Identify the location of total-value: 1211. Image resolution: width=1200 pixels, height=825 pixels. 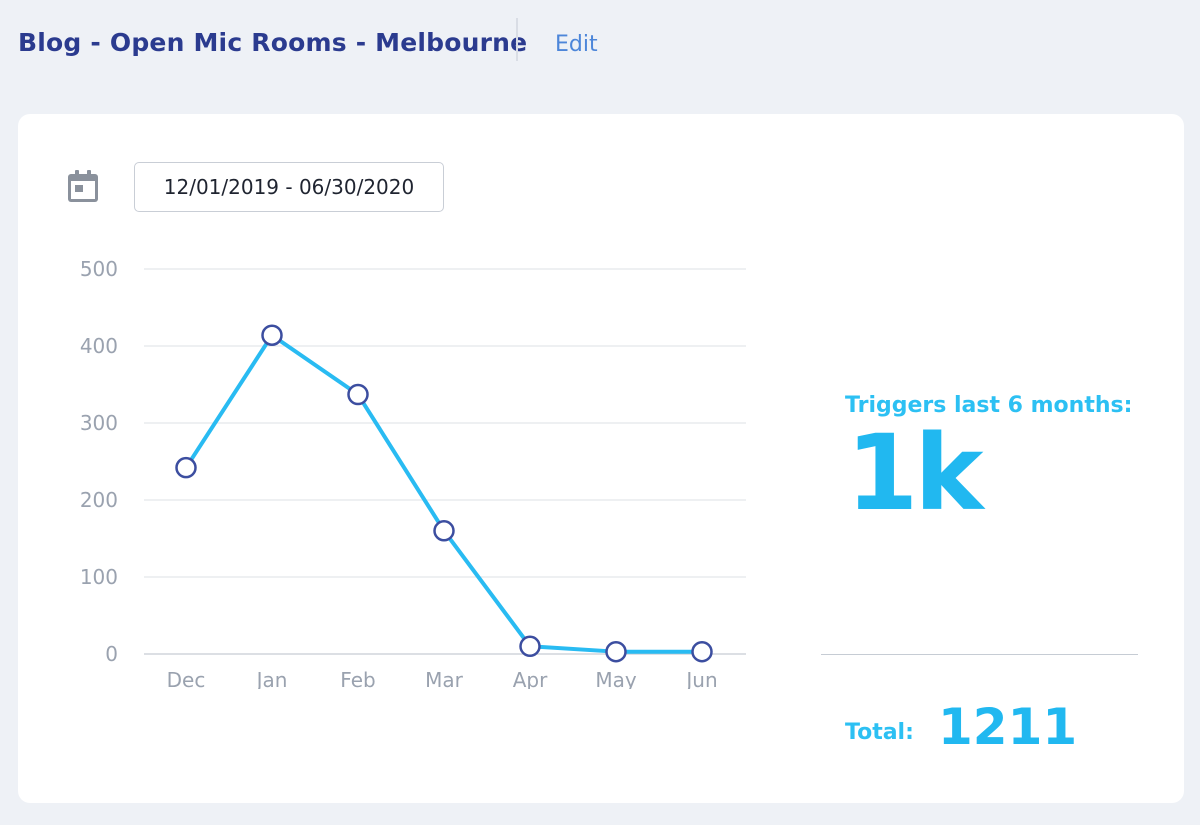
(1008, 727).